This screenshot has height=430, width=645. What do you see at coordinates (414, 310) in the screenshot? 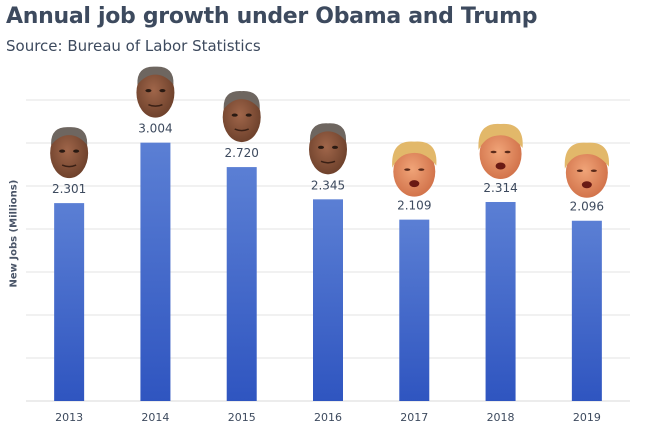
I see `bar-2017` at bounding box center [414, 310].